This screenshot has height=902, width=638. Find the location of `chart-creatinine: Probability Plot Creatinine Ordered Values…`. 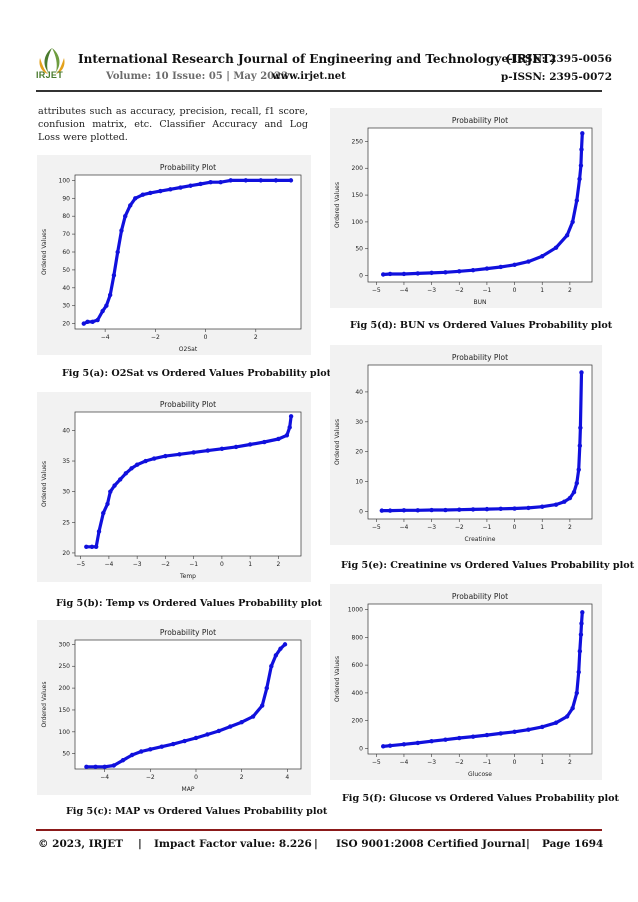

chart-creatinine: Probability Plot Creatinine Ordered Values… is located at coordinates (463, 448).